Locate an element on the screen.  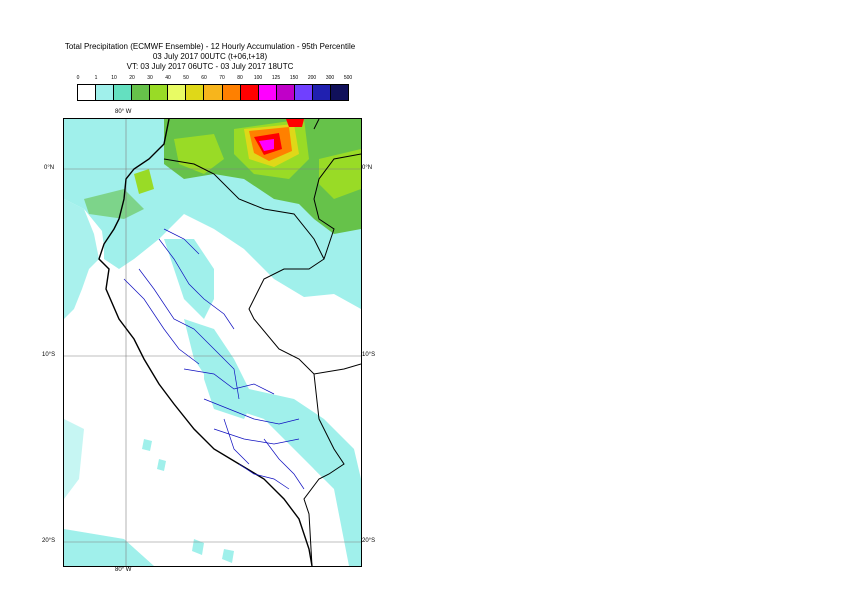
lat-label-right-south: 20°S is located at coordinates (369, 541).